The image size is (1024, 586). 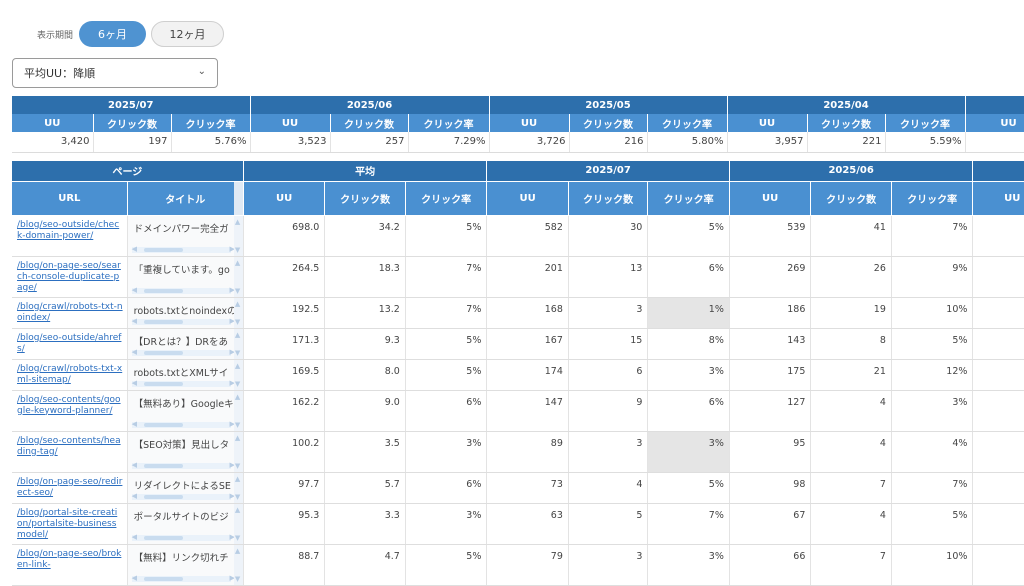 I want to click on period-12-months-button: 12ヶ月, so click(x=187, y=34).